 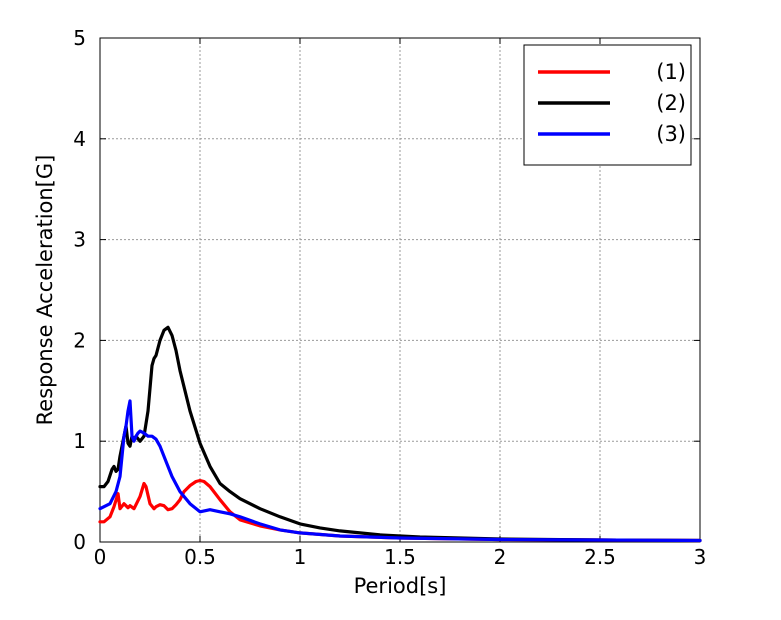 What do you see at coordinates (671, 72) in the screenshot?
I see `legend-label-1: (1)` at bounding box center [671, 72].